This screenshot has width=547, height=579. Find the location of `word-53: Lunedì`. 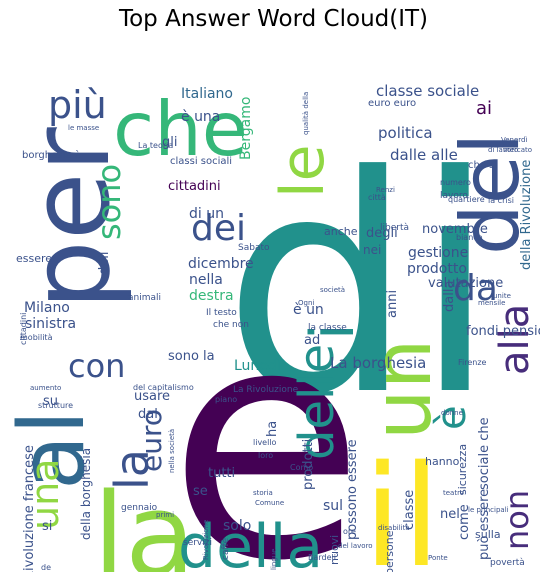

word-53: Lunedì is located at coordinates (257, 366).